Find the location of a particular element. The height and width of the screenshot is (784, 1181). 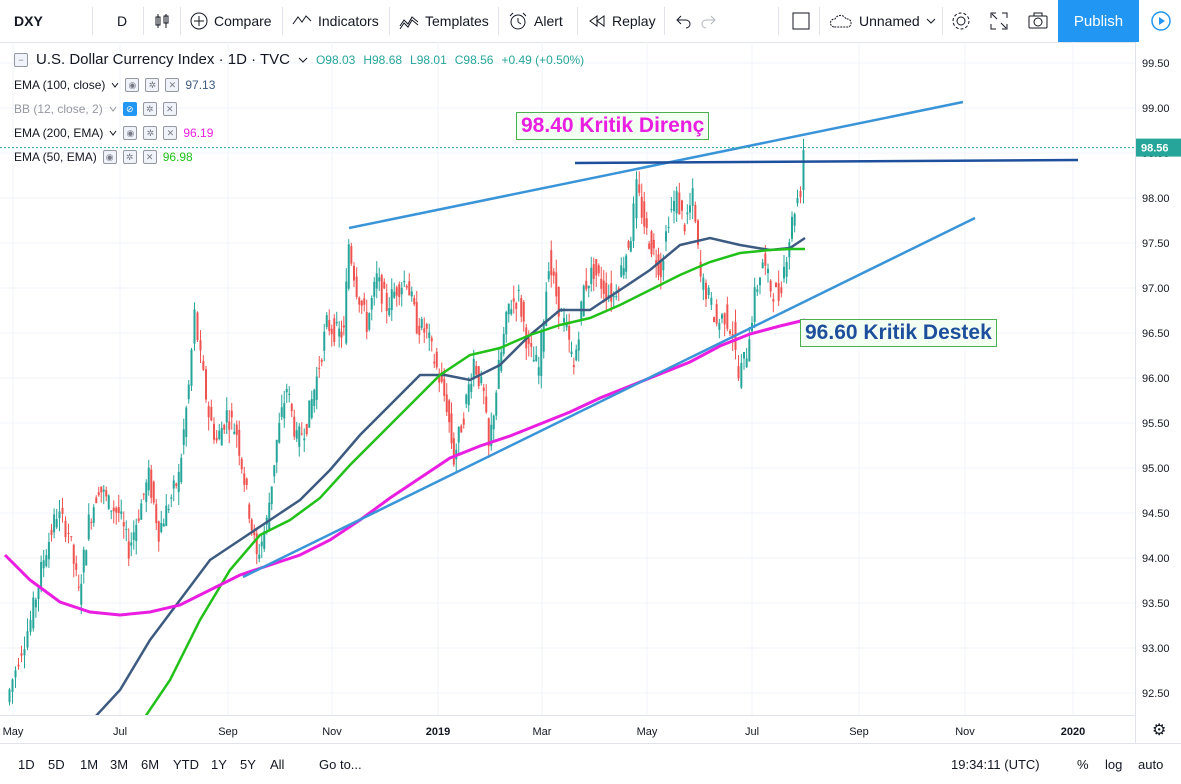

upper-channel-line is located at coordinates (656, 165).